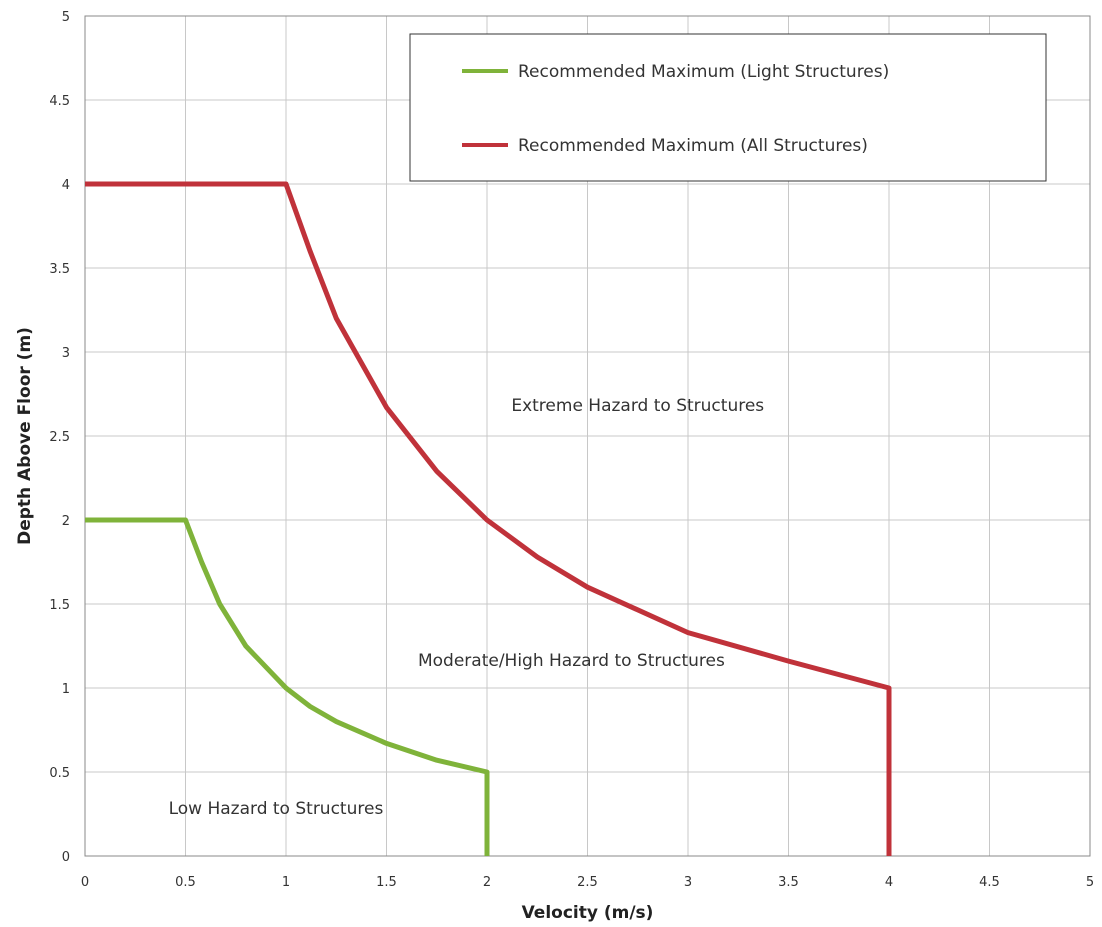  What do you see at coordinates (66, 17) in the screenshot?
I see `y-tick-label: 5` at bounding box center [66, 17].